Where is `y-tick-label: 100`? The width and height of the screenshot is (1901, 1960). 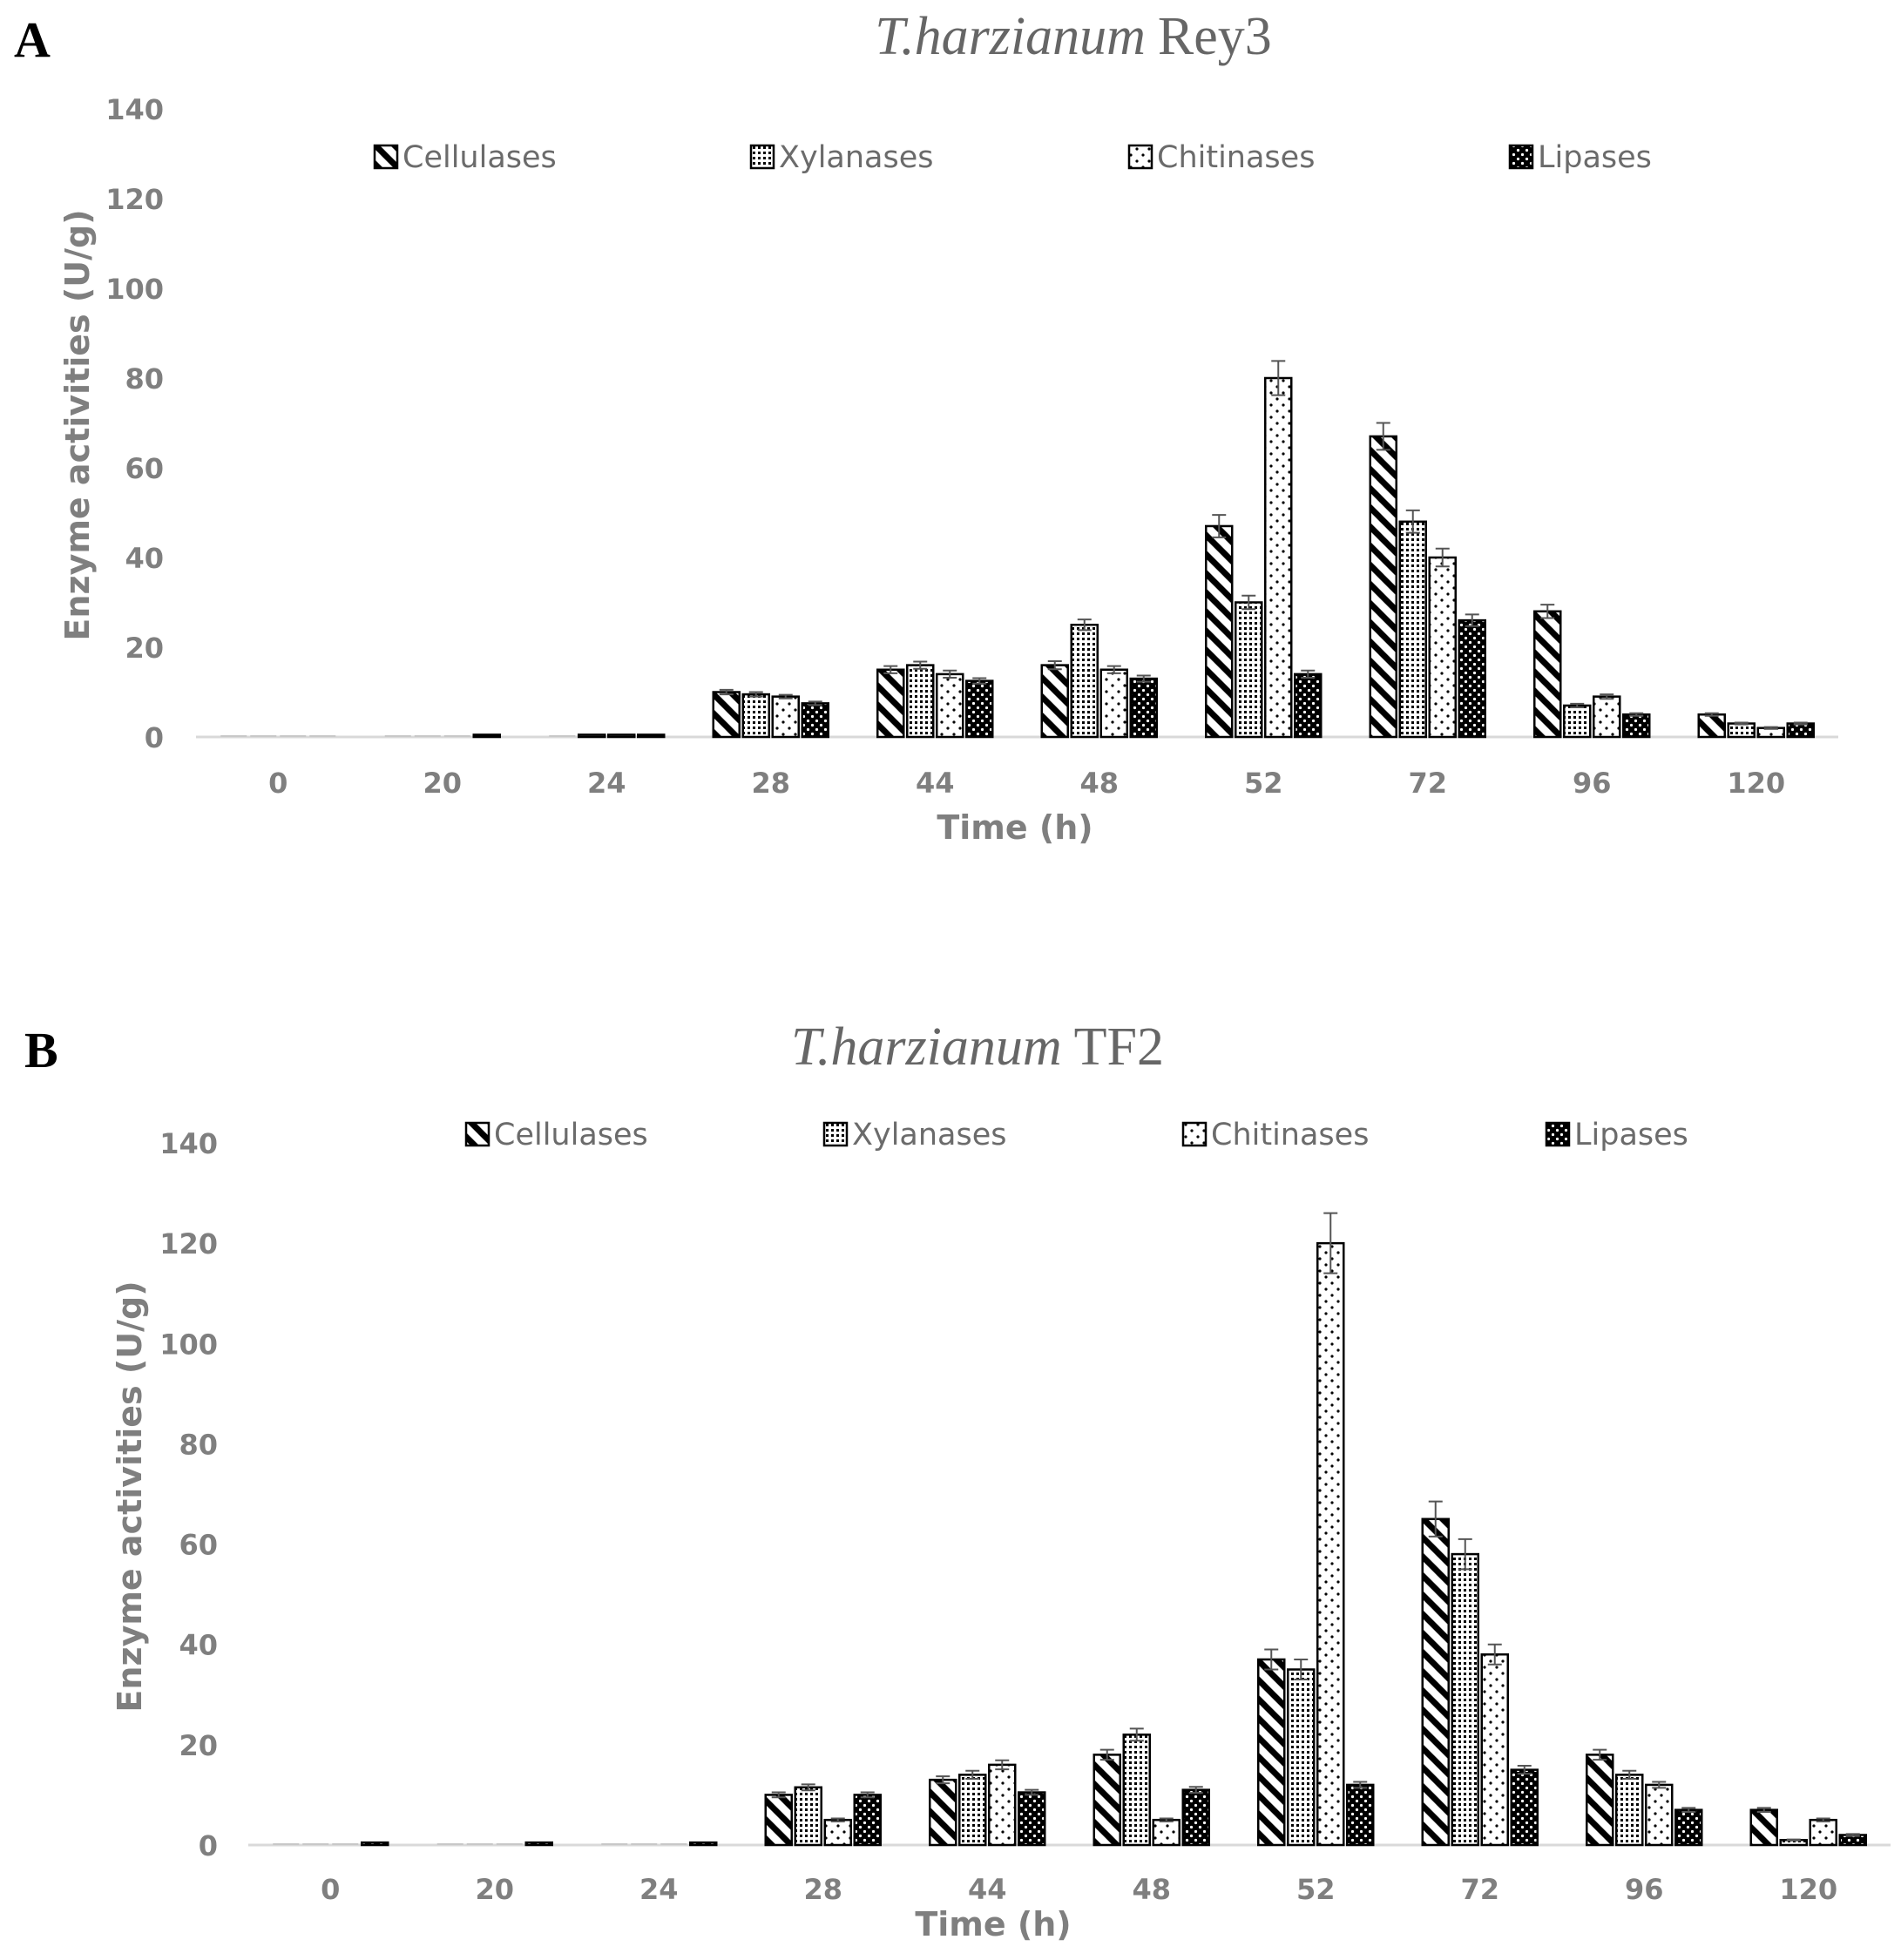 y-tick-label: 100 is located at coordinates (134, 289).